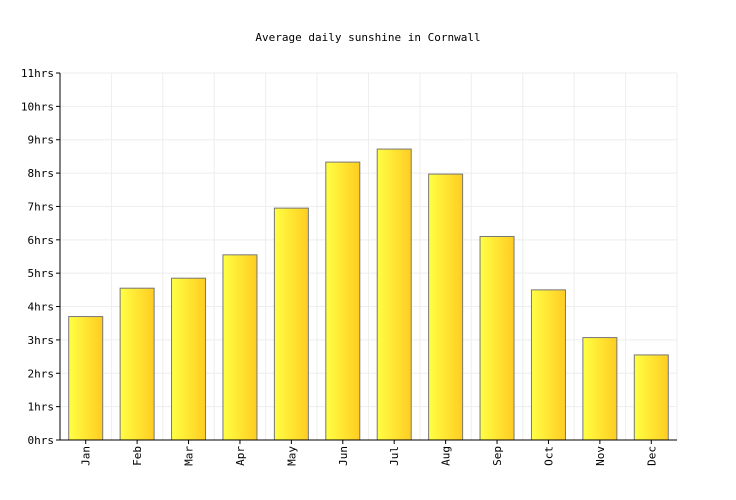 The width and height of the screenshot is (736, 500). Describe the element at coordinates (41, 307) in the screenshot. I see `y-tick-label: 4hrs` at that location.